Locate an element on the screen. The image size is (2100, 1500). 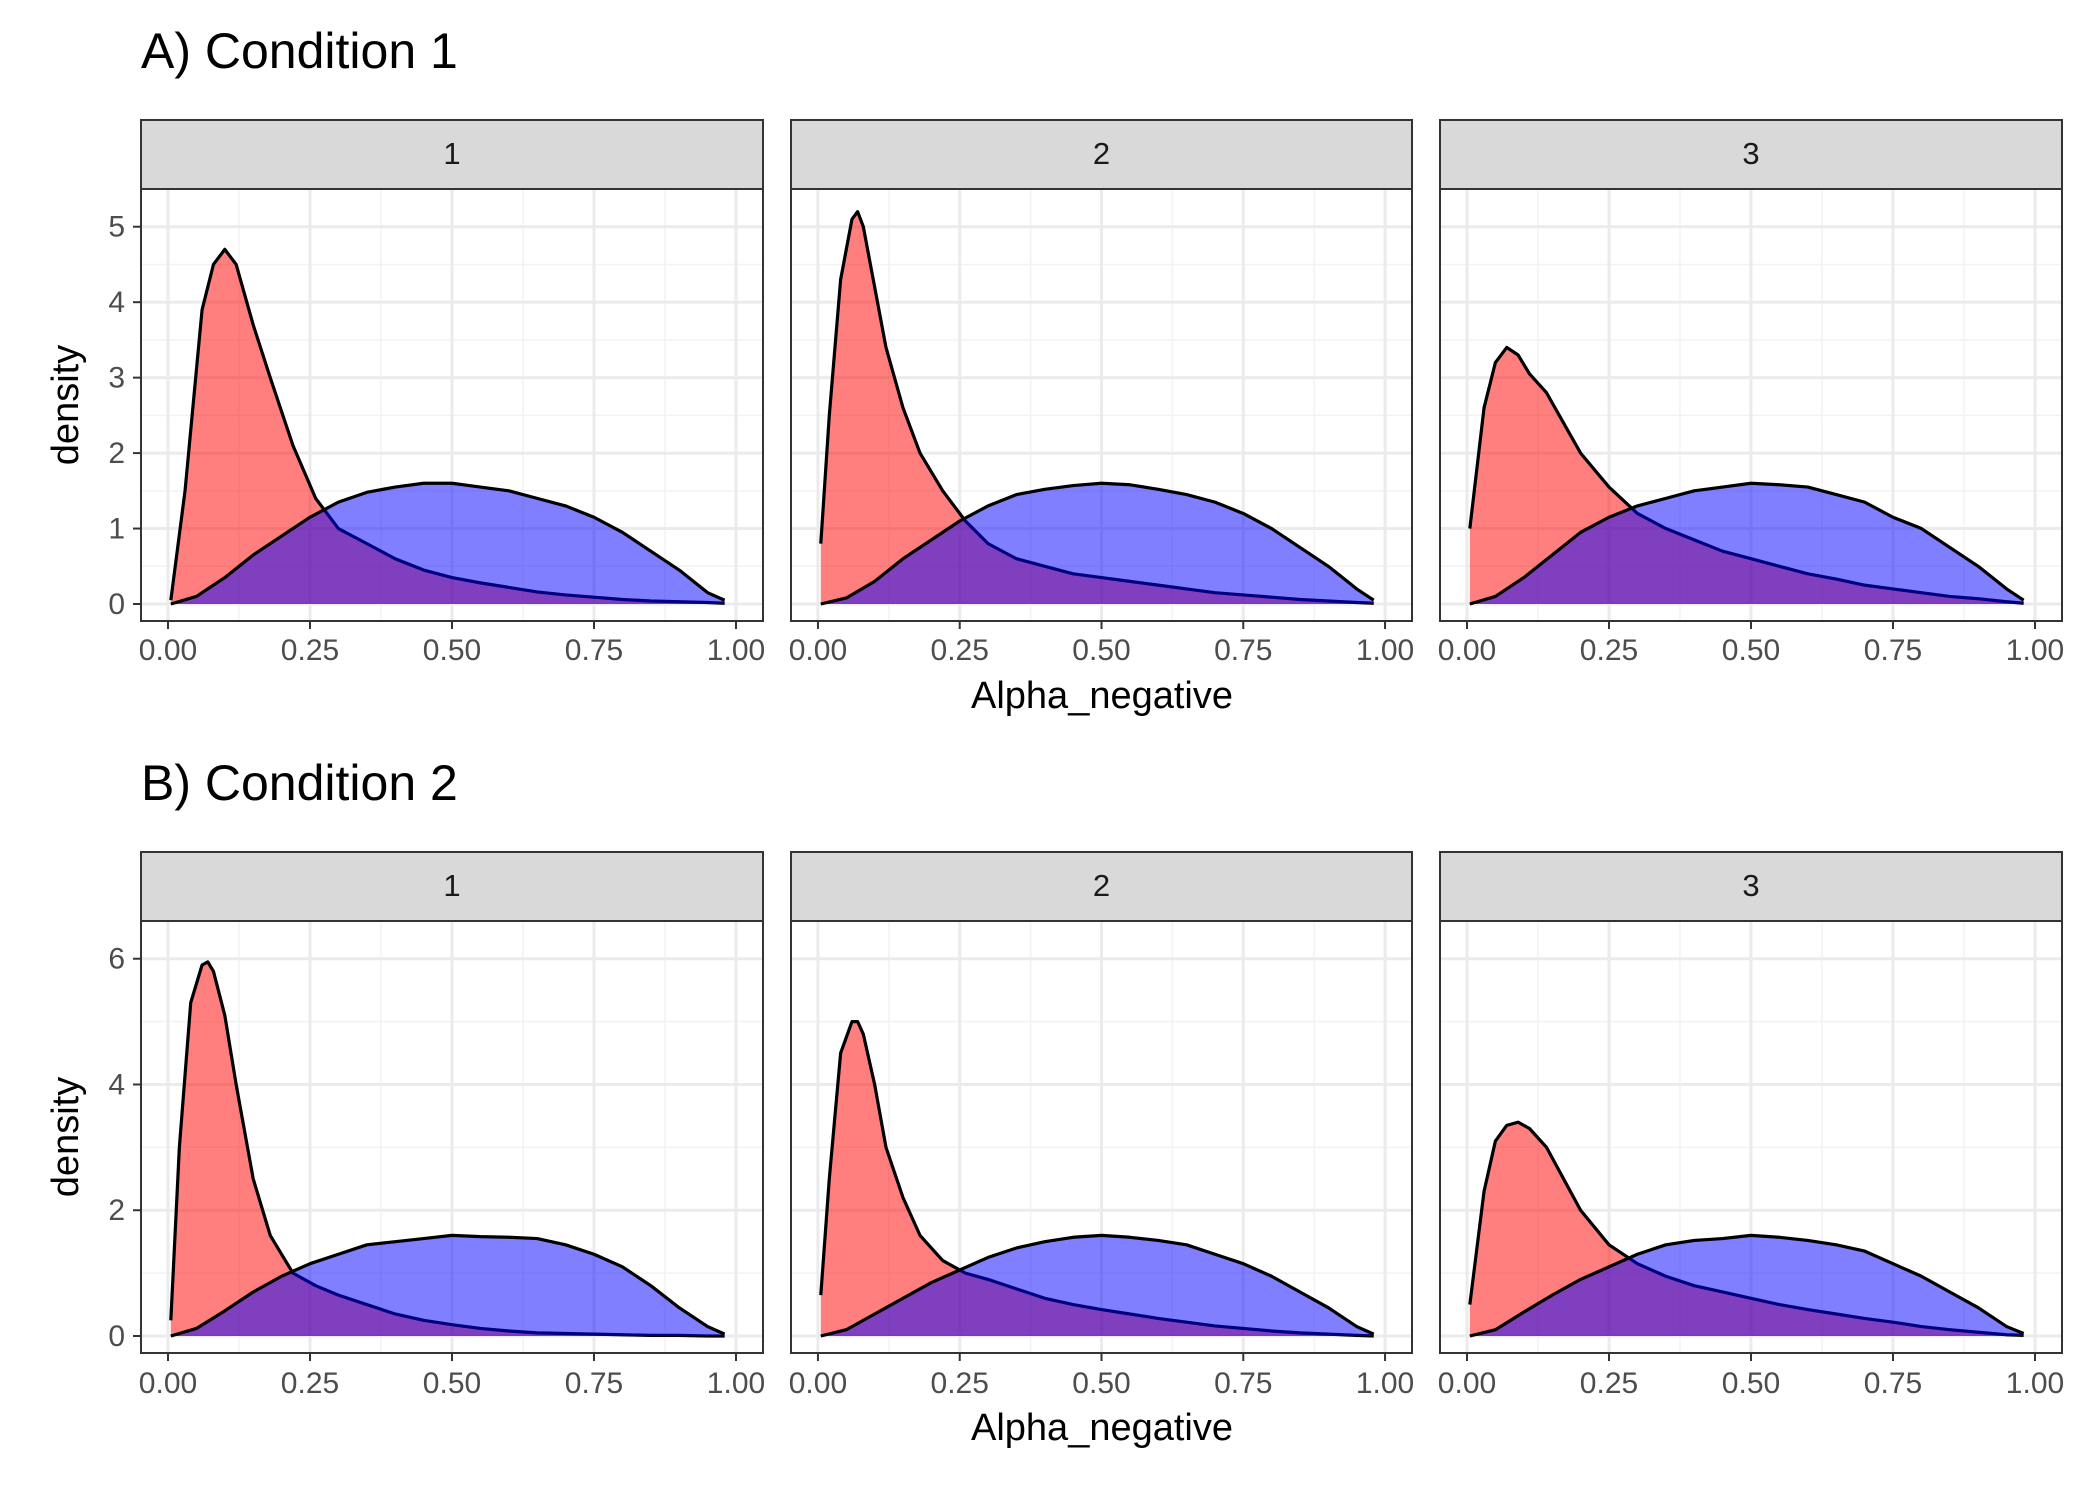
facet-panel-1: 1 0.00 0.25 0.50 0.75 1.00 0 1 2 3 4 5 is located at coordinates (436, 393).